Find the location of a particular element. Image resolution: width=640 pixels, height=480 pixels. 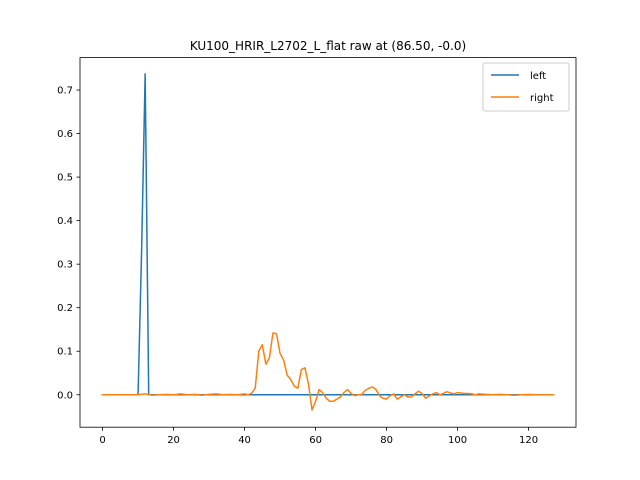

x-tick-label: 120 is located at coordinates (528, 440).